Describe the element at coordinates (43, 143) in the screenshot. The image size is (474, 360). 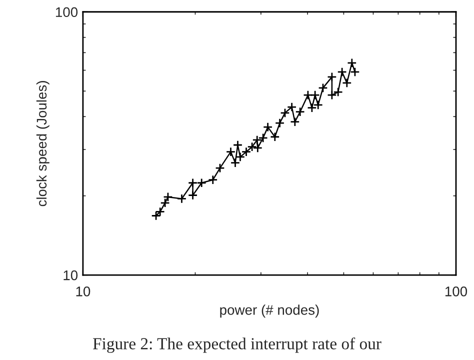
I see `y-axis-title: clock speed (Joules)` at that location.